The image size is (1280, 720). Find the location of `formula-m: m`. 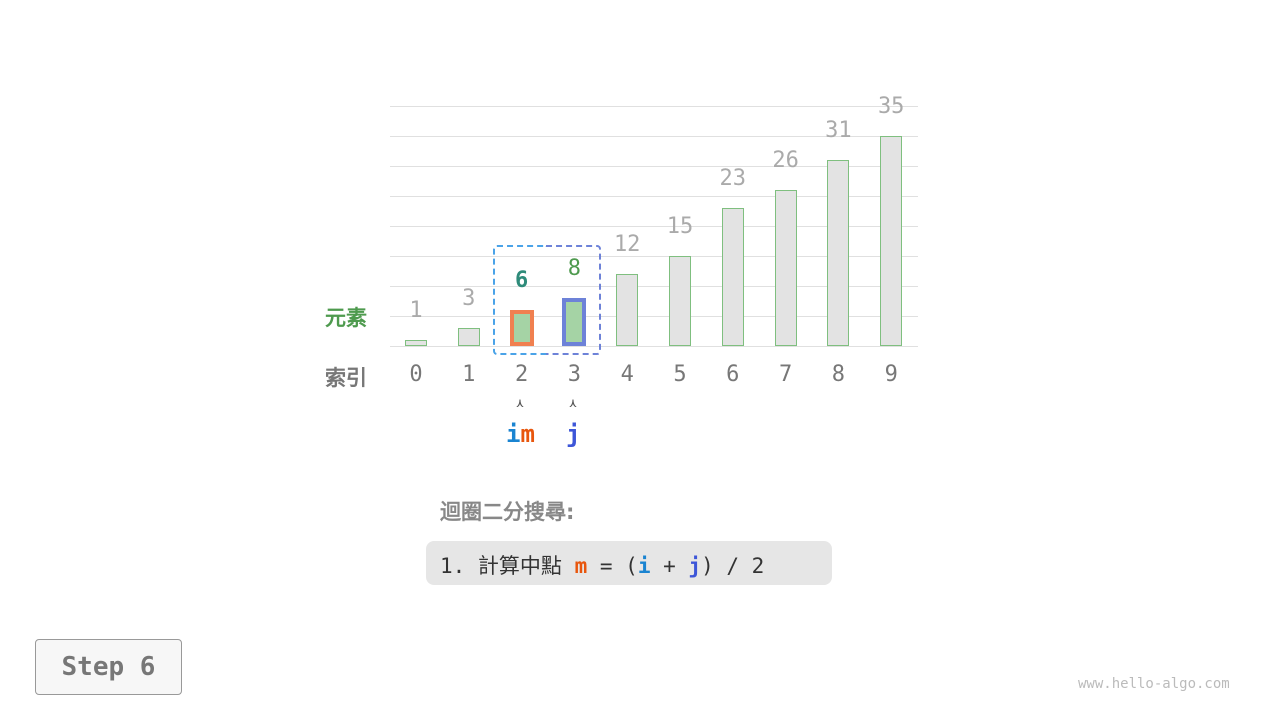

formula-m: m is located at coordinates (581, 566).